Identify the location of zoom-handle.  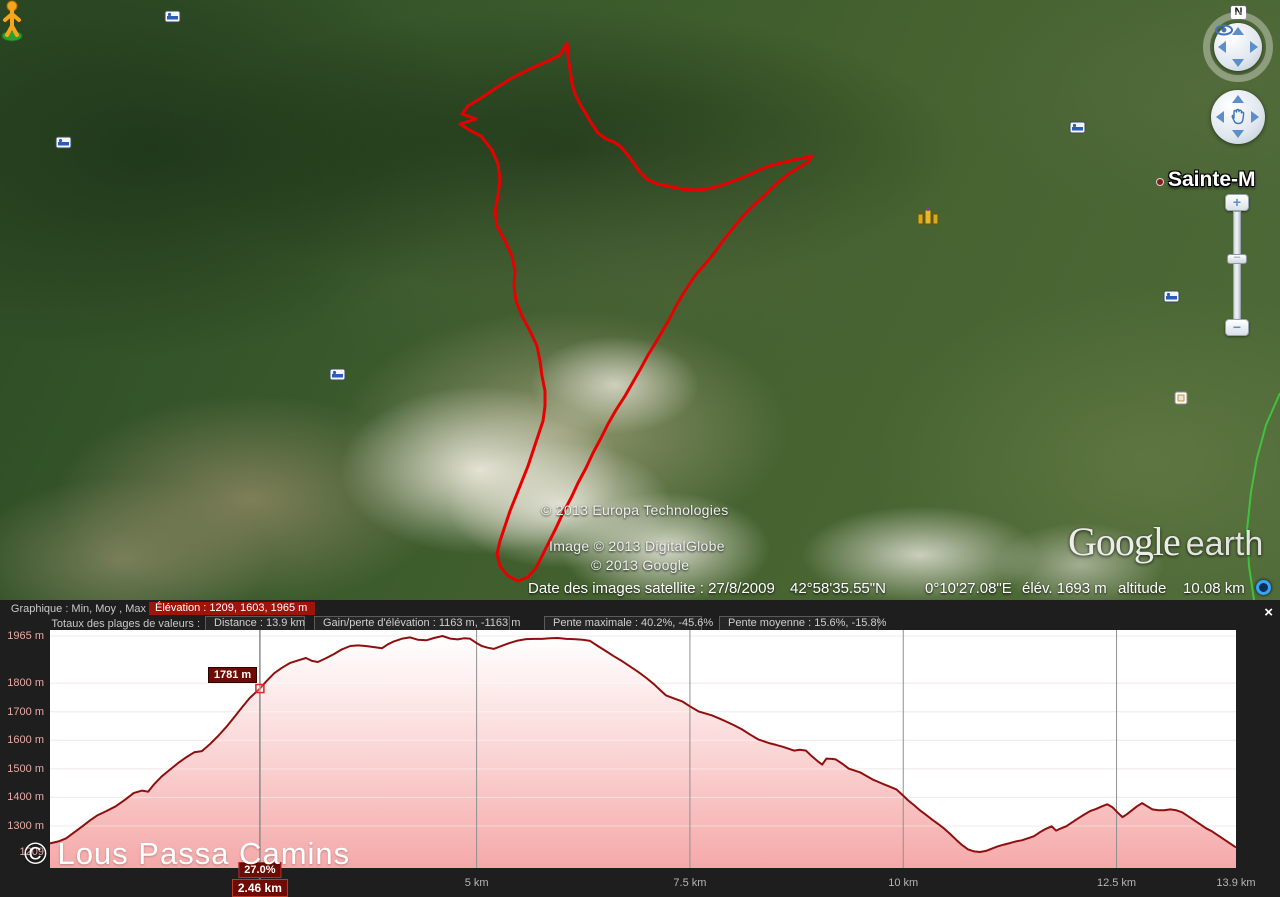
(1237, 257).